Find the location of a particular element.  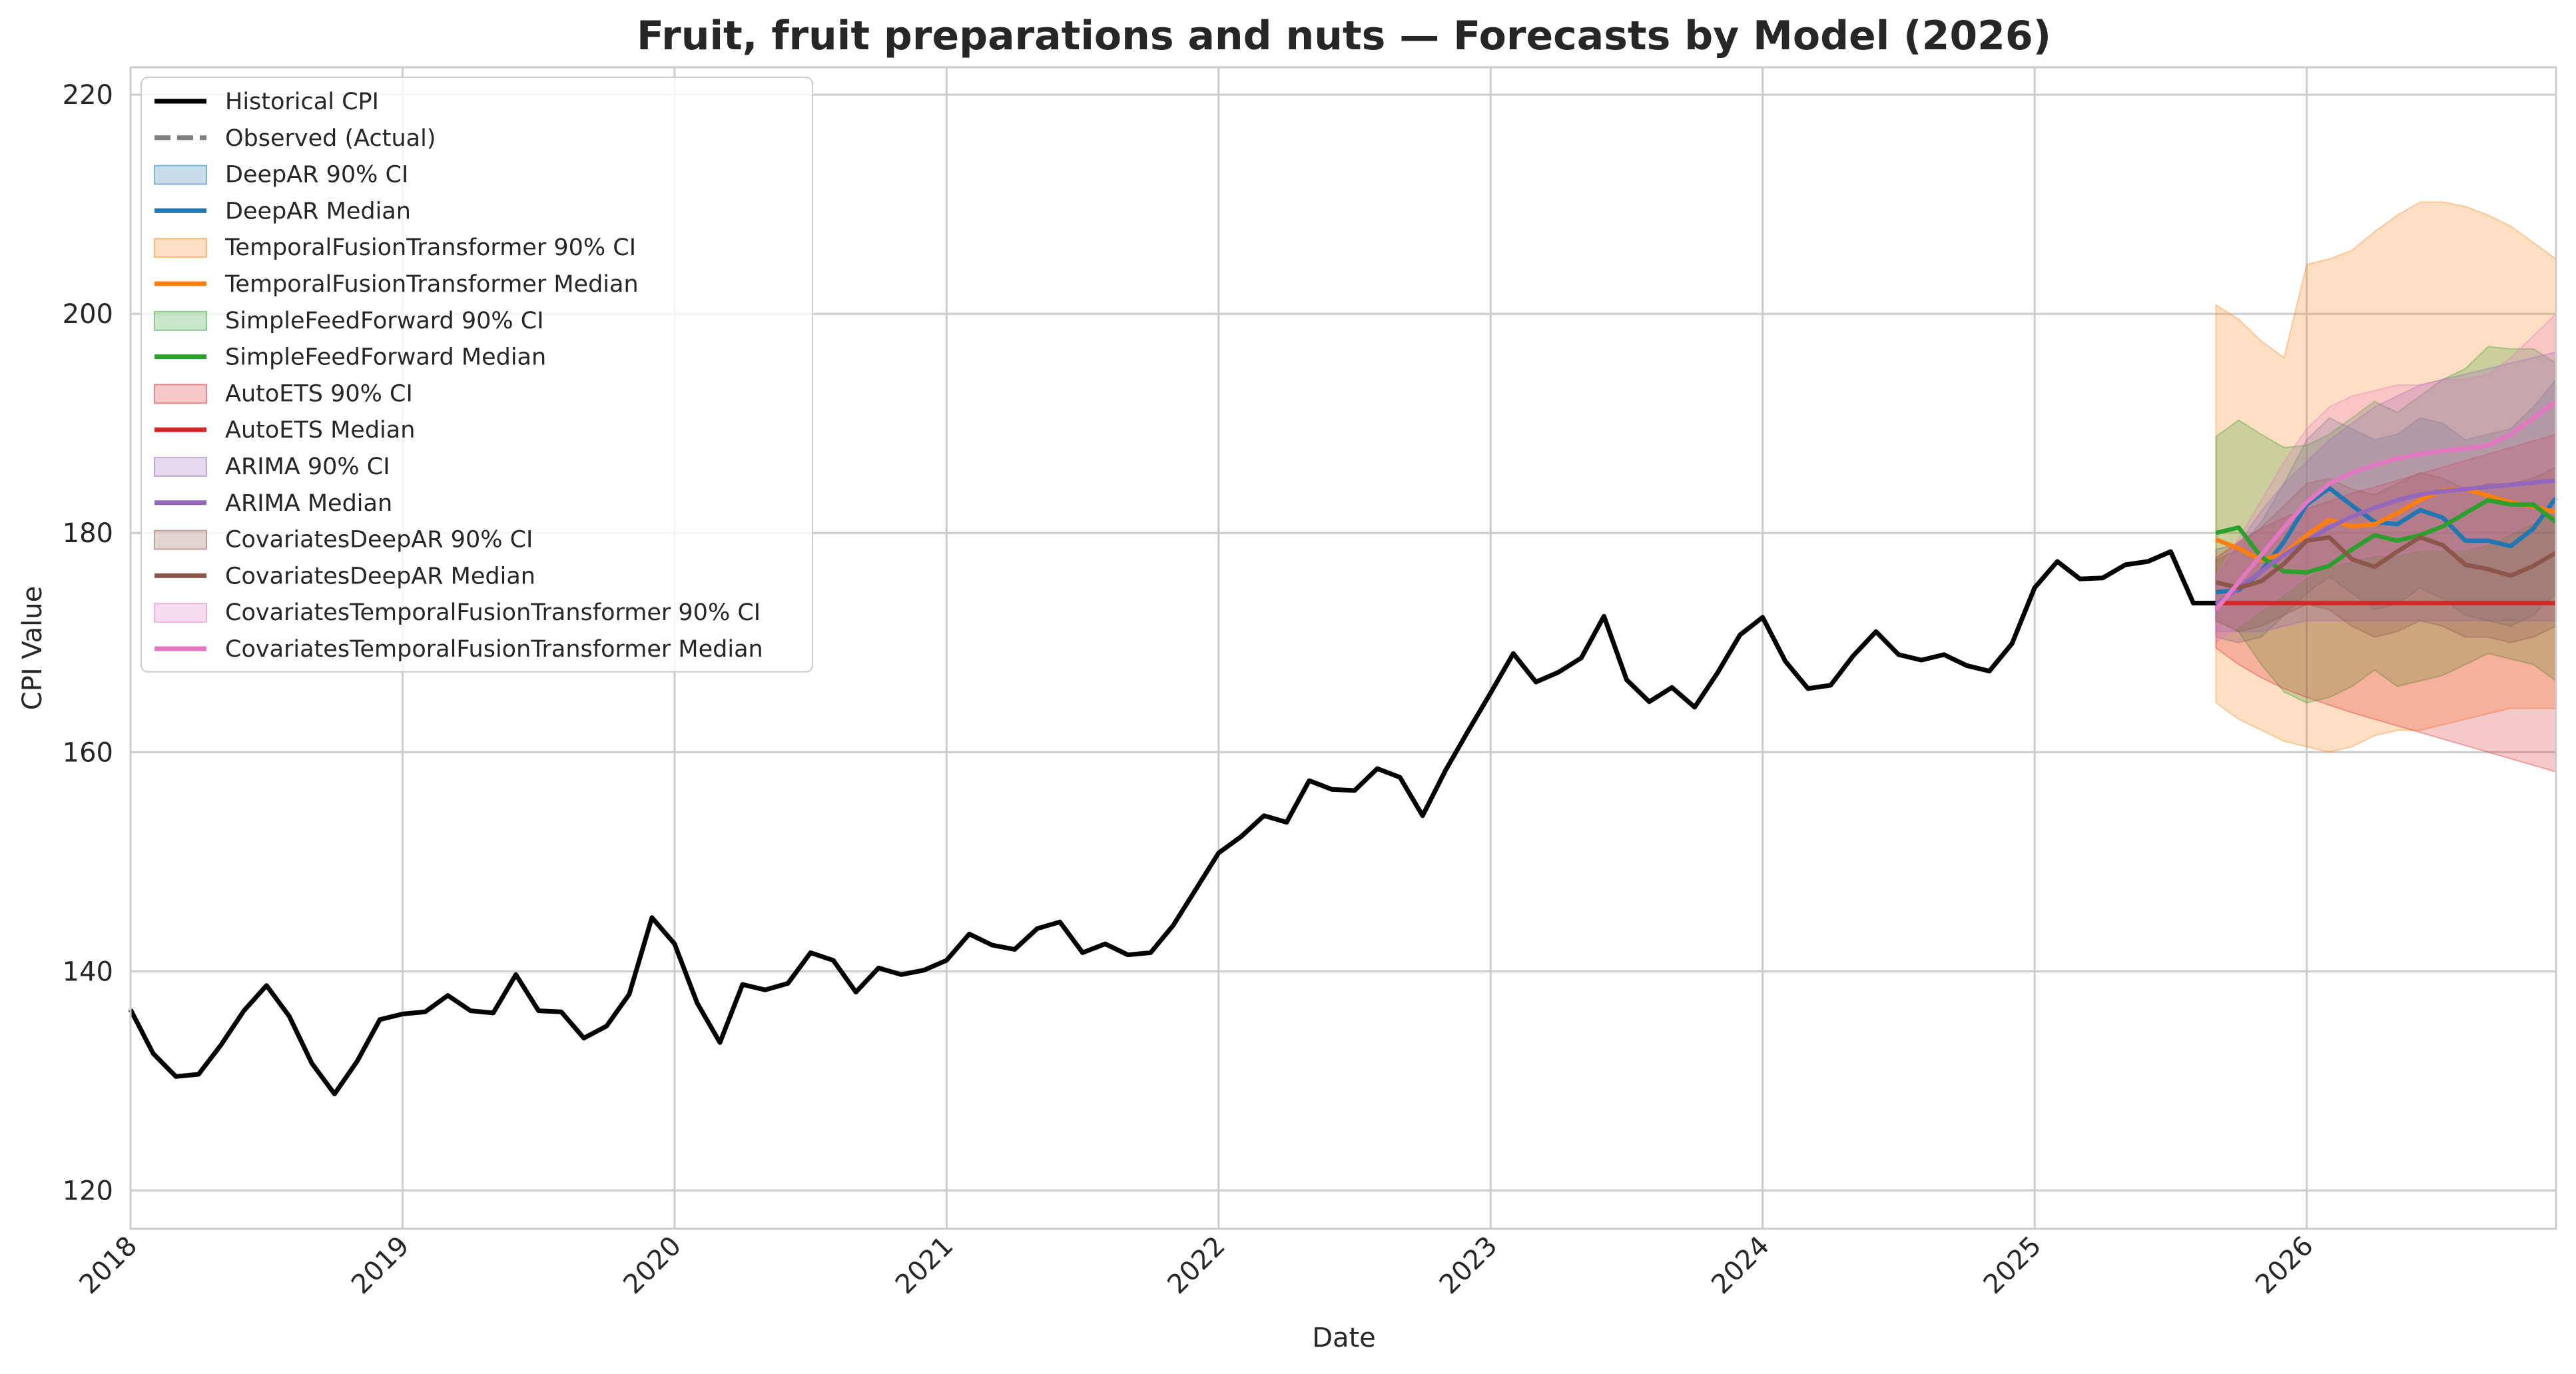

legend-label: TemporalFusionTransformer 90% CI is located at coordinates (430, 248).